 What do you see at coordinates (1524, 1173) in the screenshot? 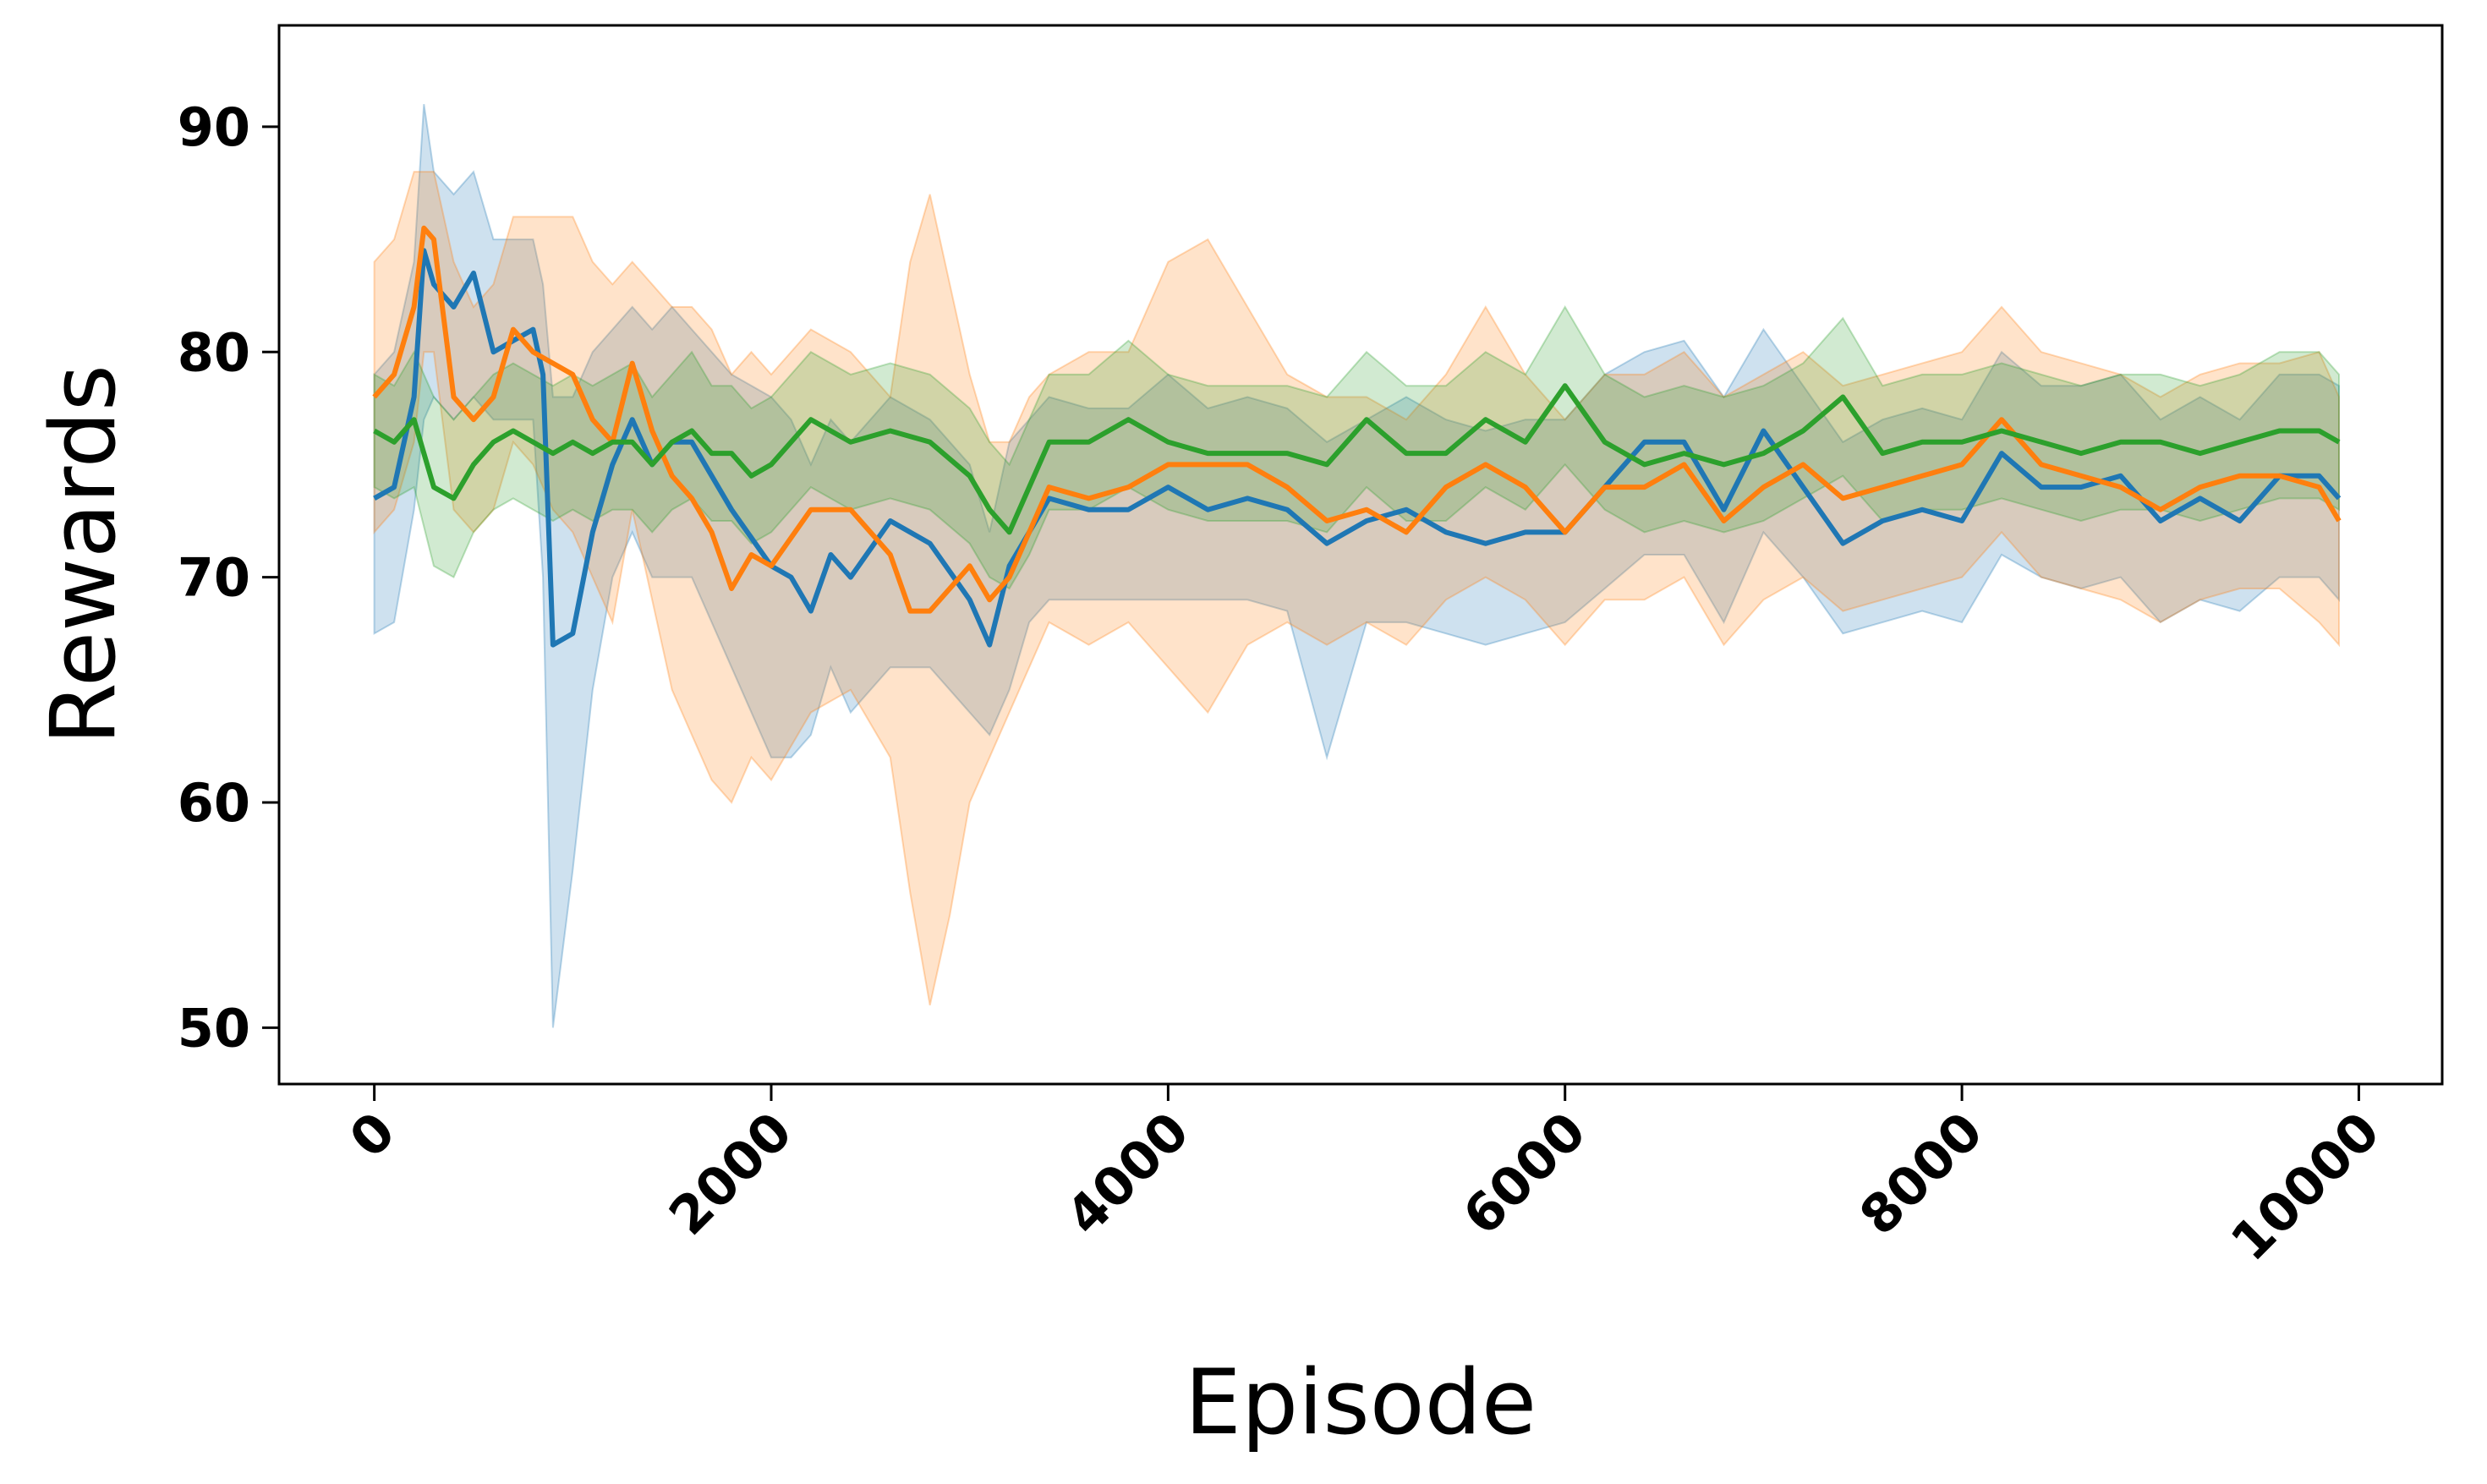
I see `x-tick-label: 6000` at bounding box center [1524, 1173].